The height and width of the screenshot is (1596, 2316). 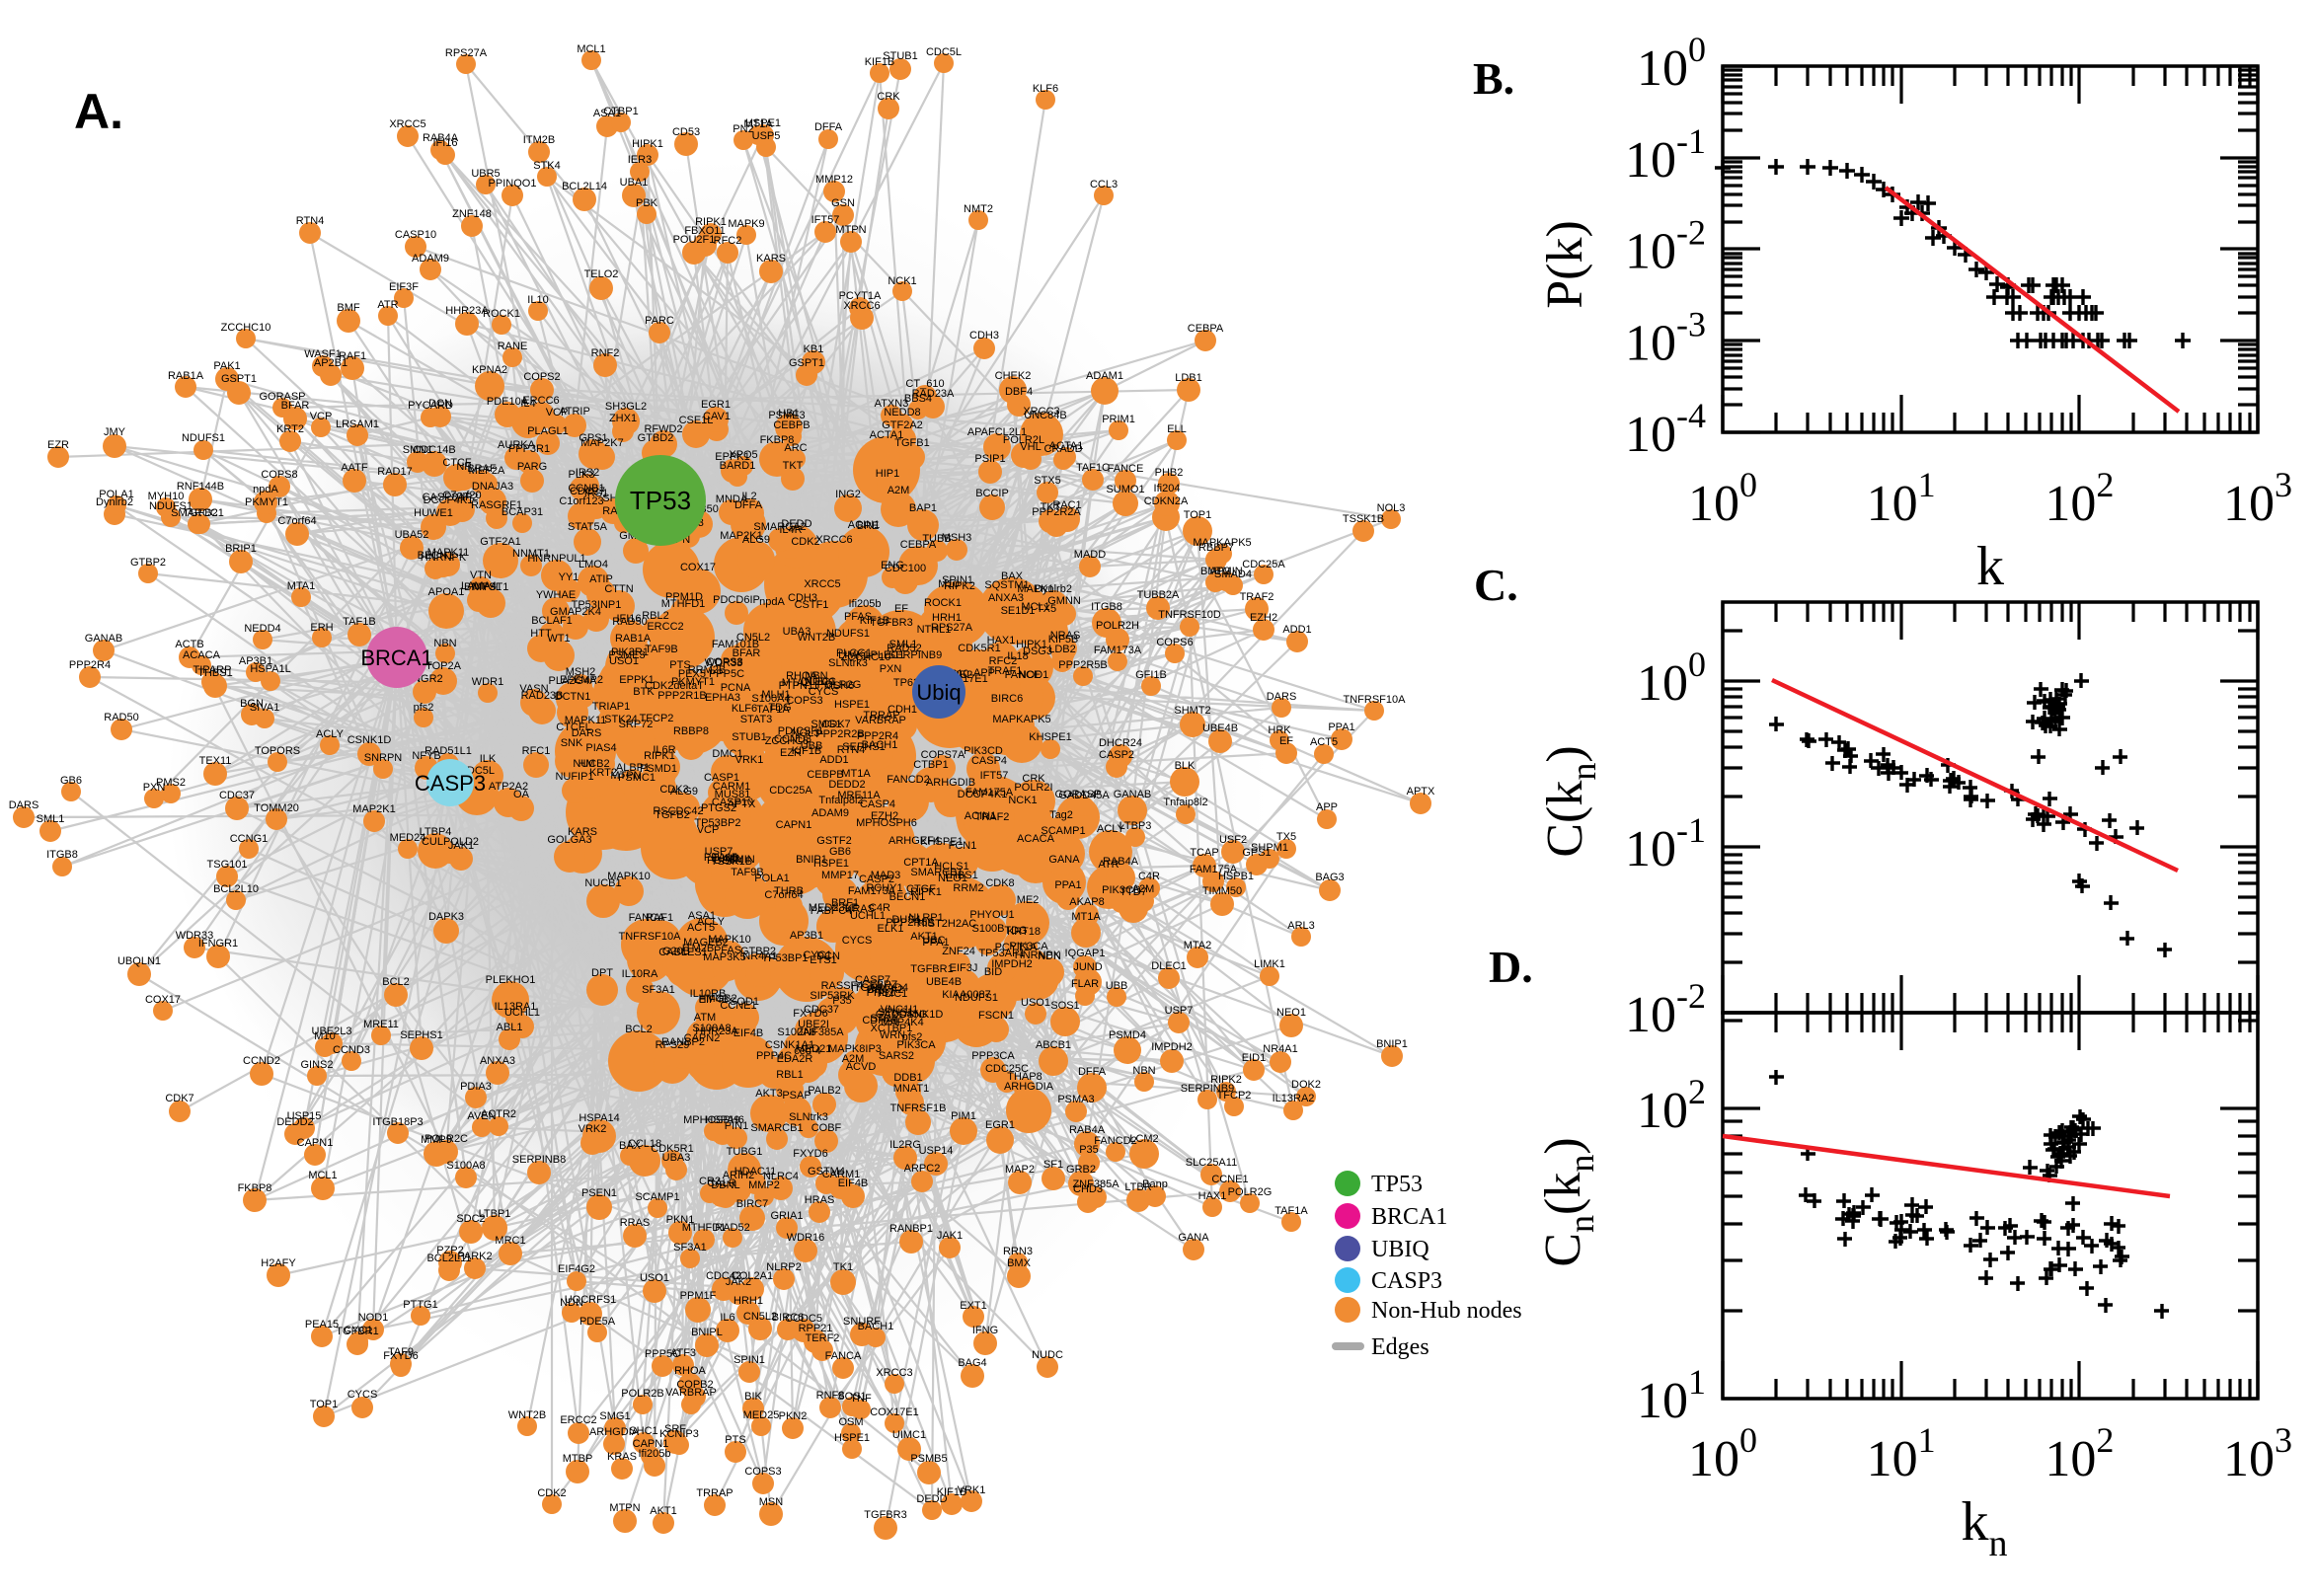 I want to click on svg-text: DCTN1, so click(x=573, y=697).